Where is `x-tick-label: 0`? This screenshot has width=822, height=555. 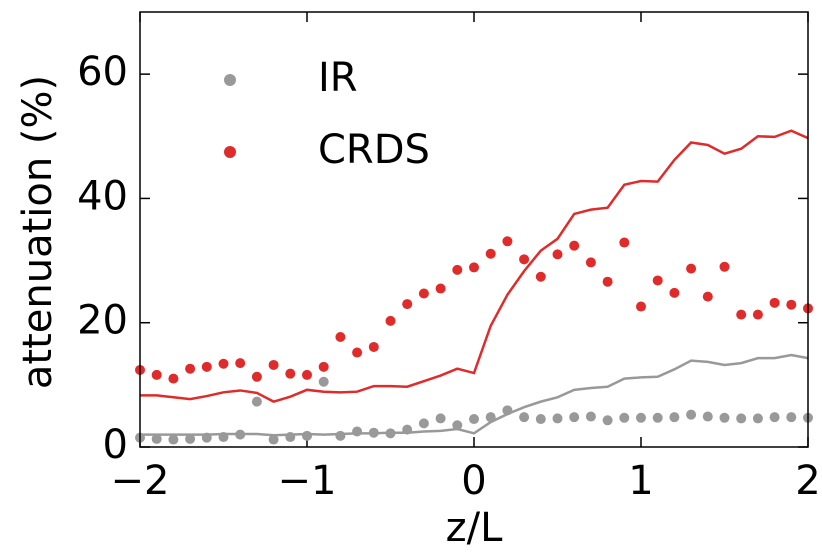 x-tick-label: 0 is located at coordinates (473, 481).